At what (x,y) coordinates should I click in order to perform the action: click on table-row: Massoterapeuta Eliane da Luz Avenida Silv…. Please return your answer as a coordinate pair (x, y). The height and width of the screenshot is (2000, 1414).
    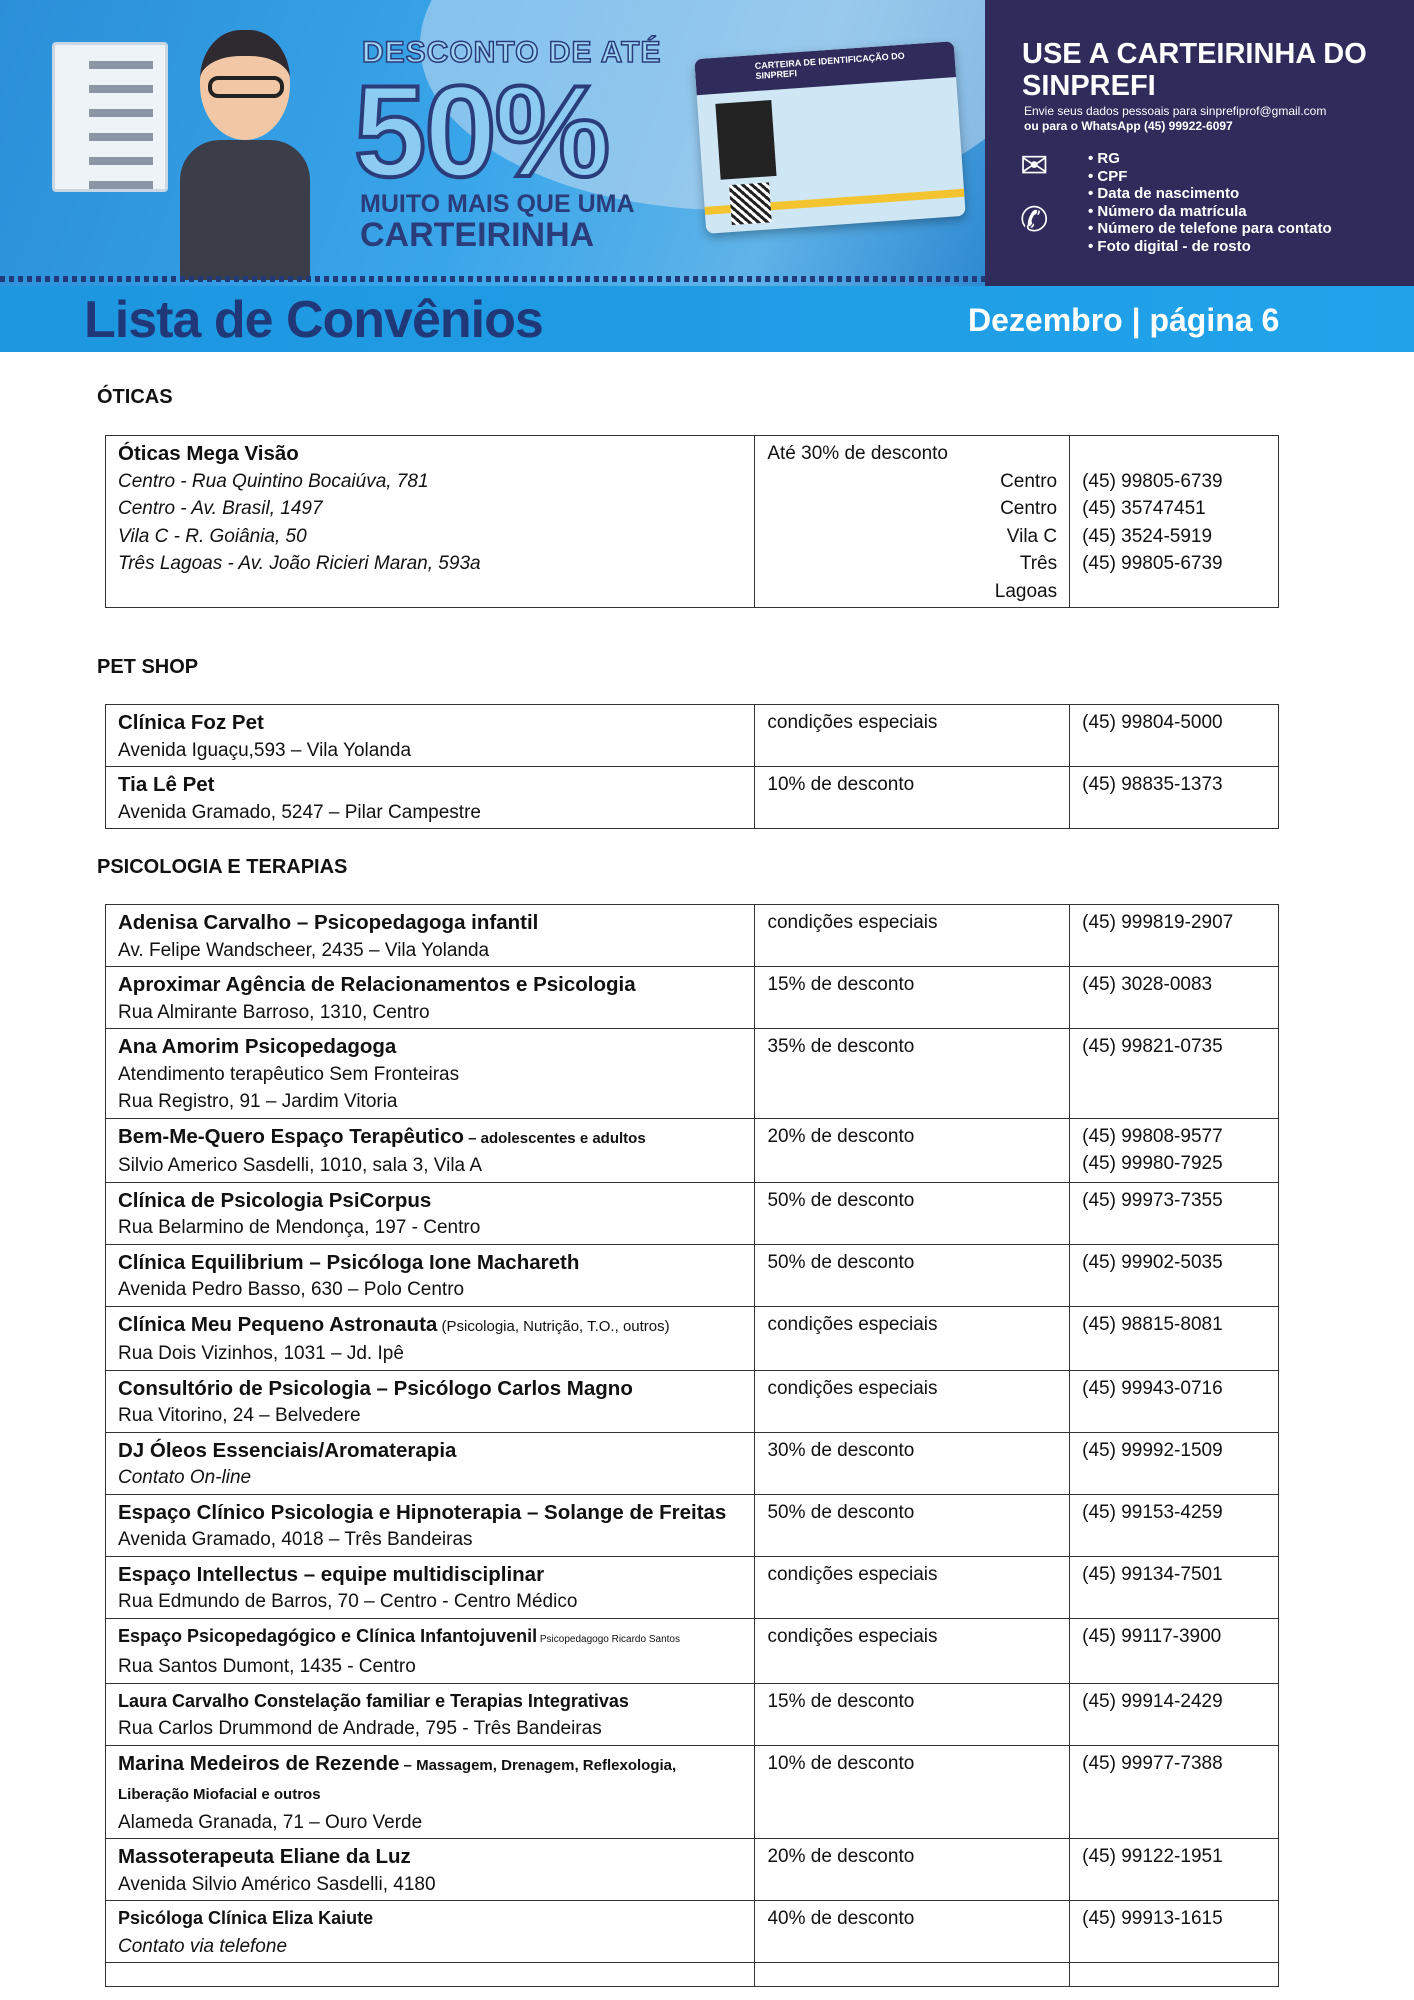
    Looking at the image, I should click on (691, 1869).